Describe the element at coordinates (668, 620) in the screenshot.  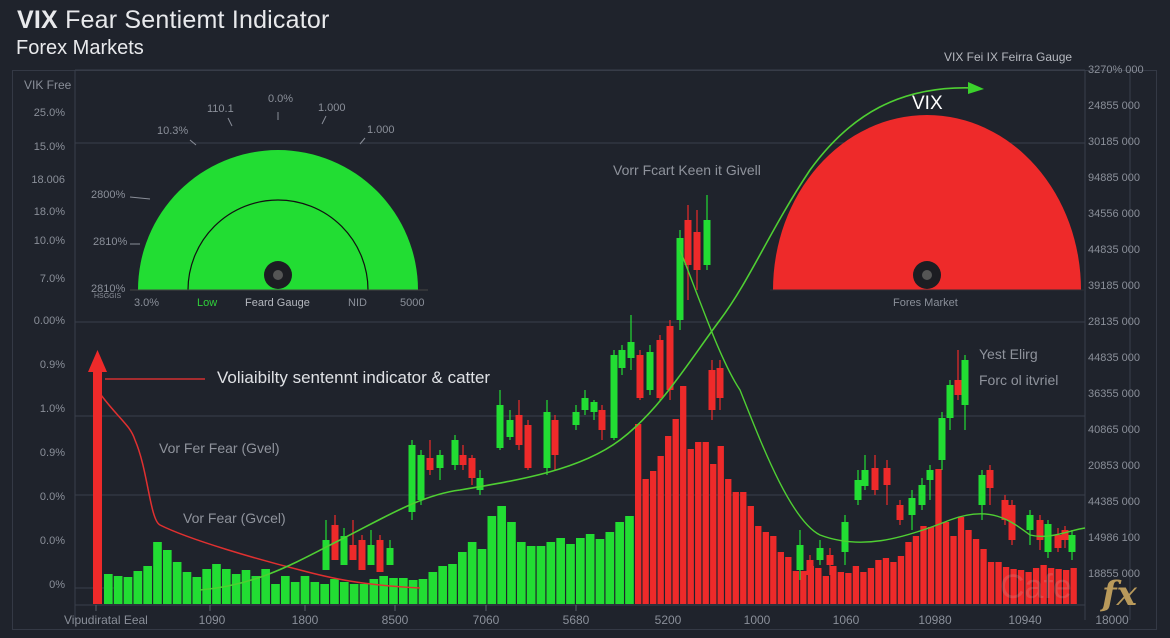
I see `x-axis-tick: 5200` at that location.